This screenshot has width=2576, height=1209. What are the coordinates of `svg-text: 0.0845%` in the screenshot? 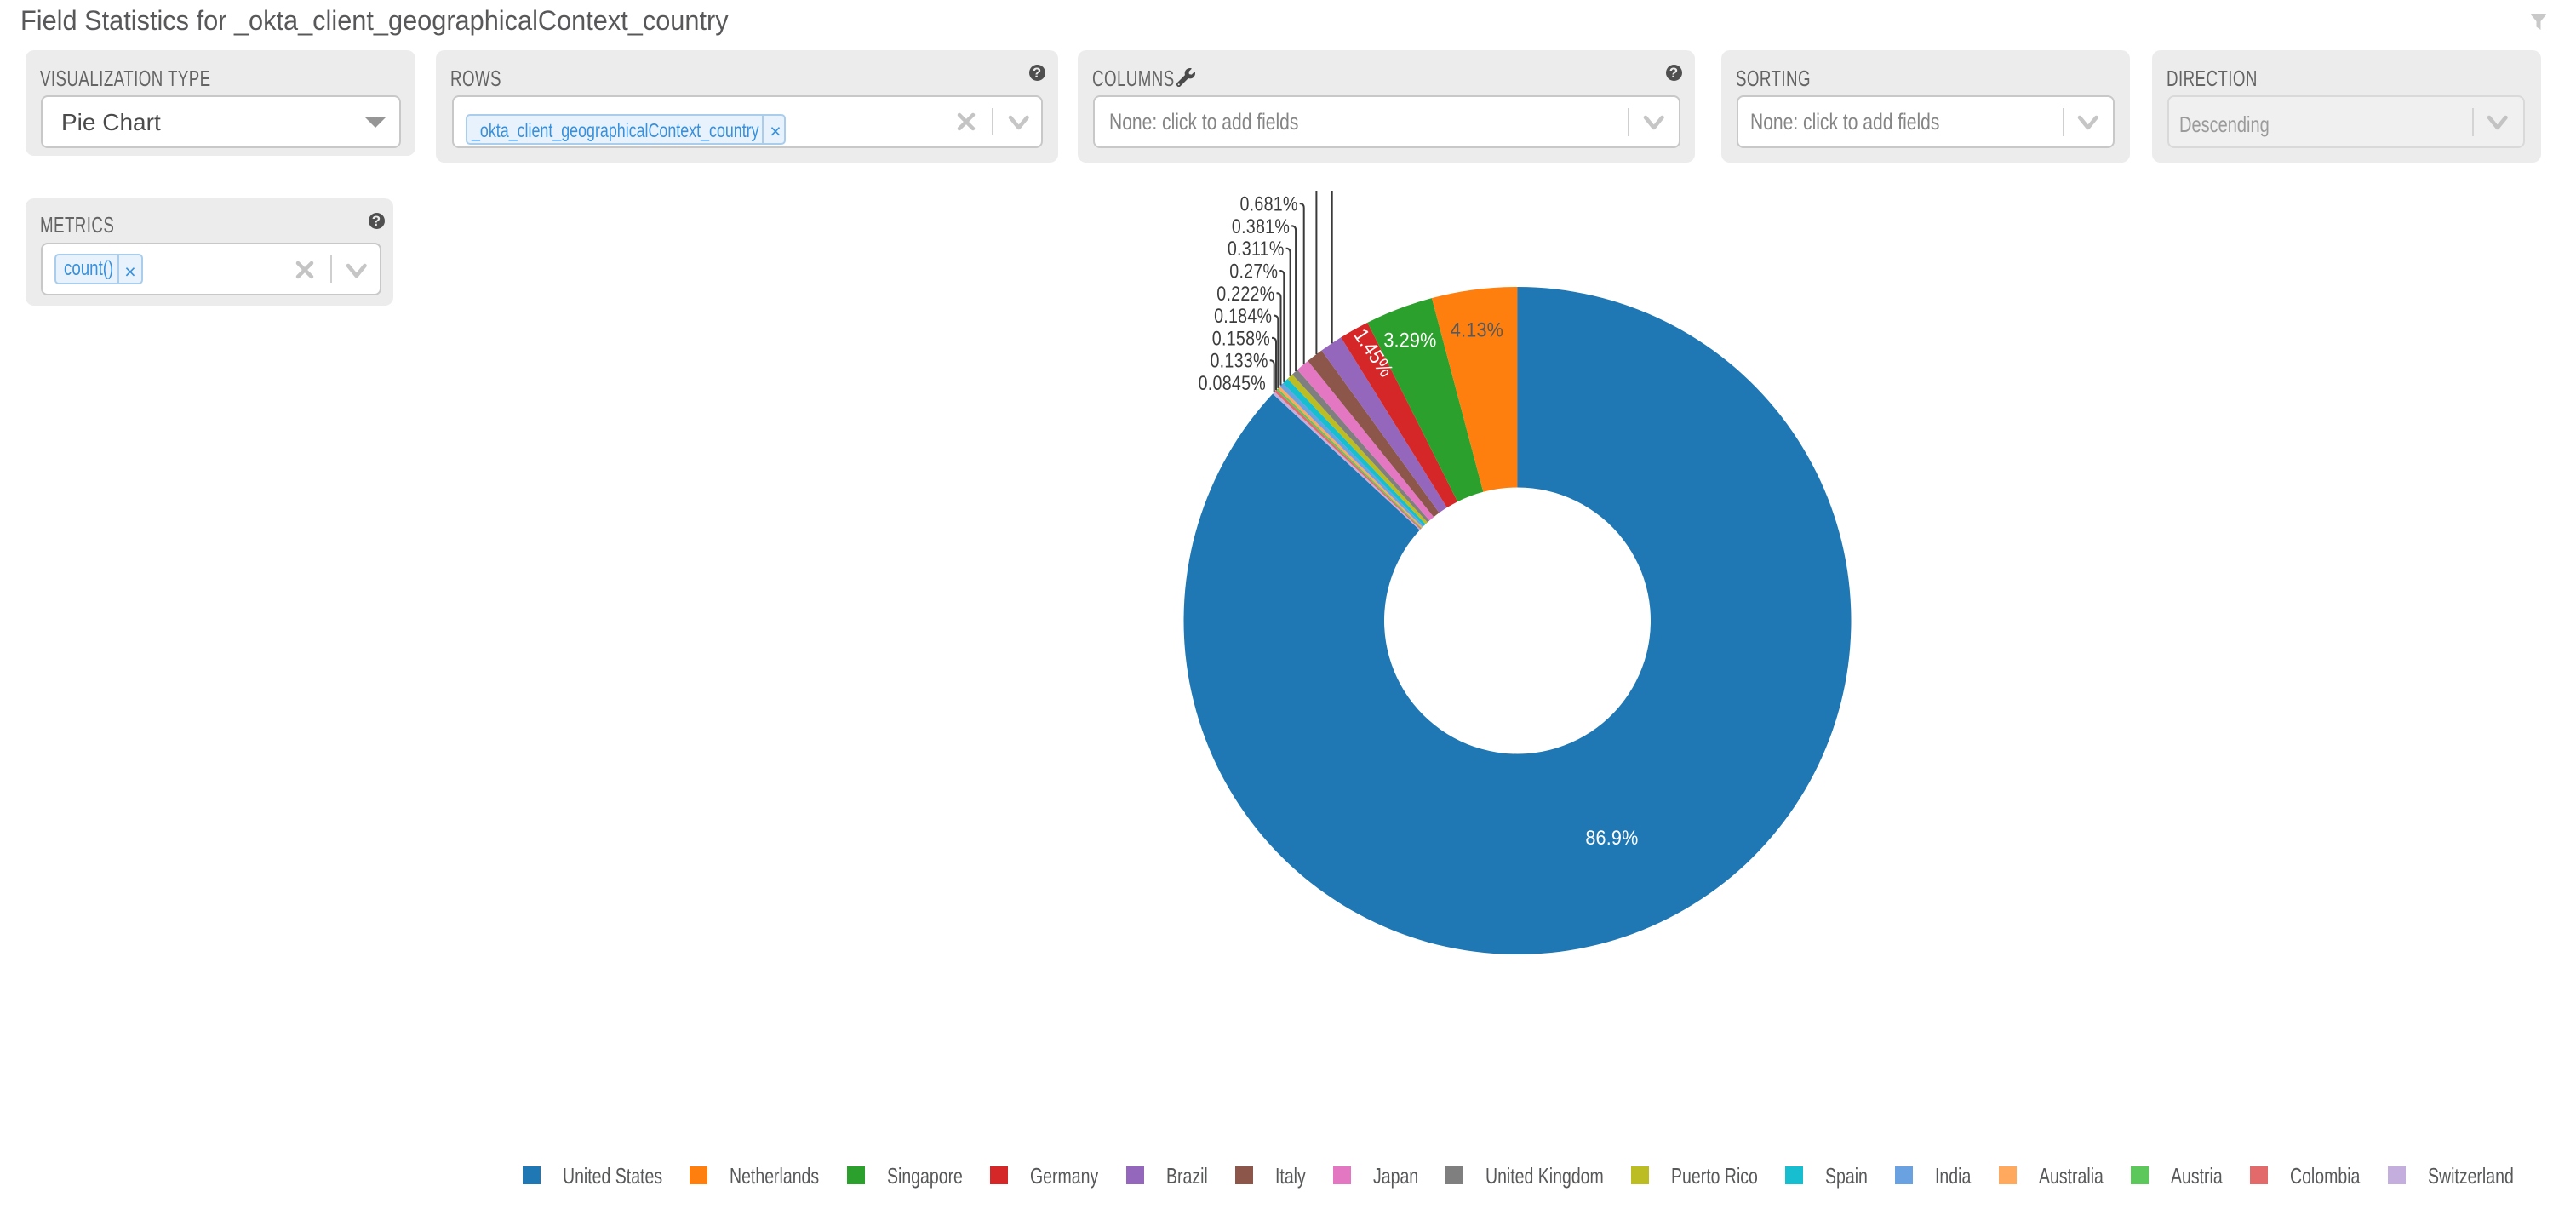 It's located at (1233, 382).